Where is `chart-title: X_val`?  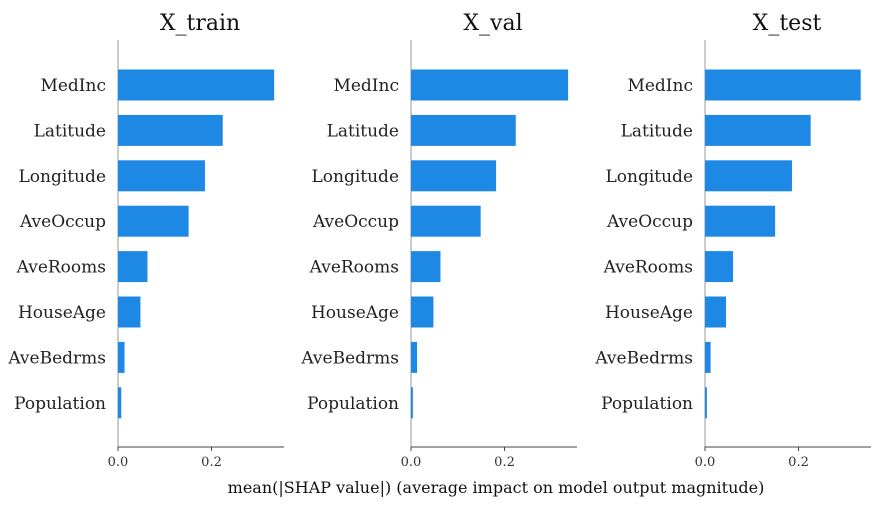
chart-title: X_val is located at coordinates (492, 23).